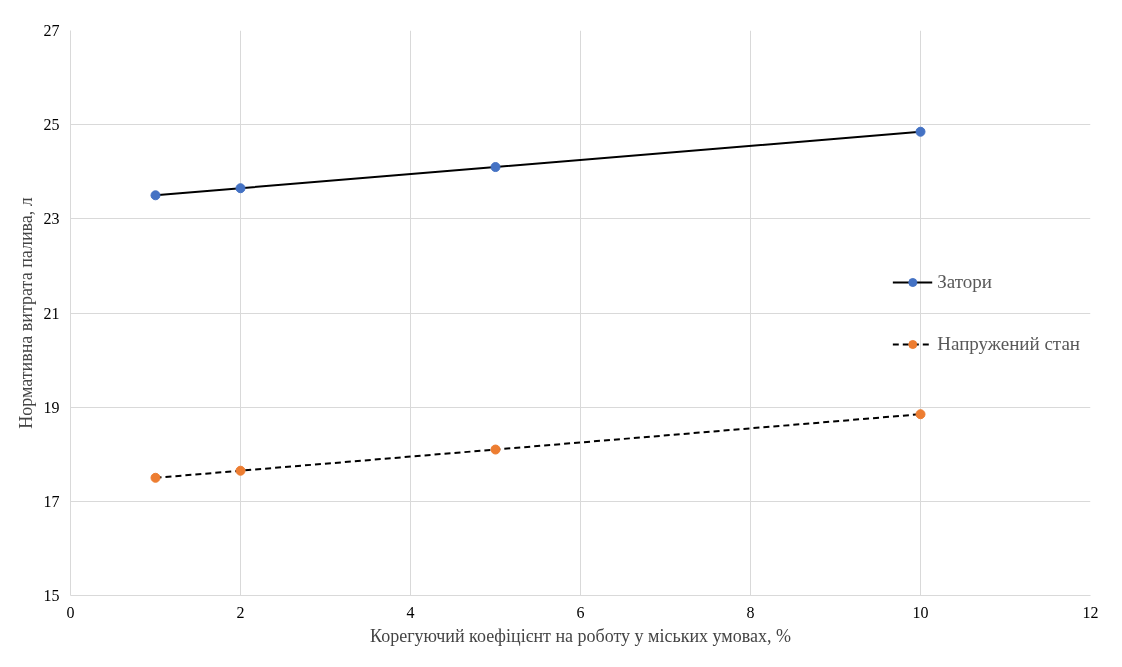  Describe the element at coordinates (1008, 343) in the screenshot. I see `legend-label: Напружений стан` at that location.